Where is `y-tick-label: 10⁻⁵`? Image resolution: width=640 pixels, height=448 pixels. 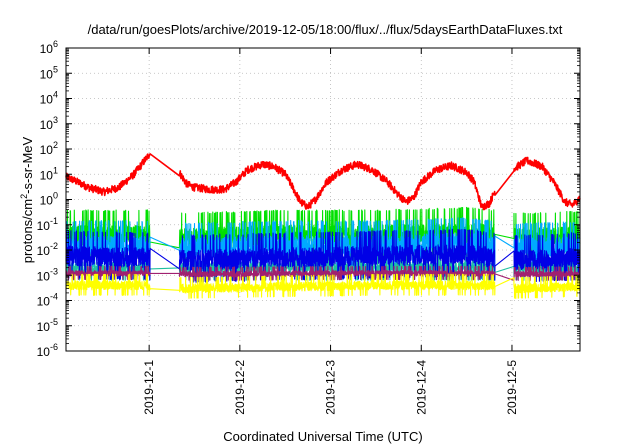
y-tick-label: 10⁻⁵ is located at coordinates (47, 325).